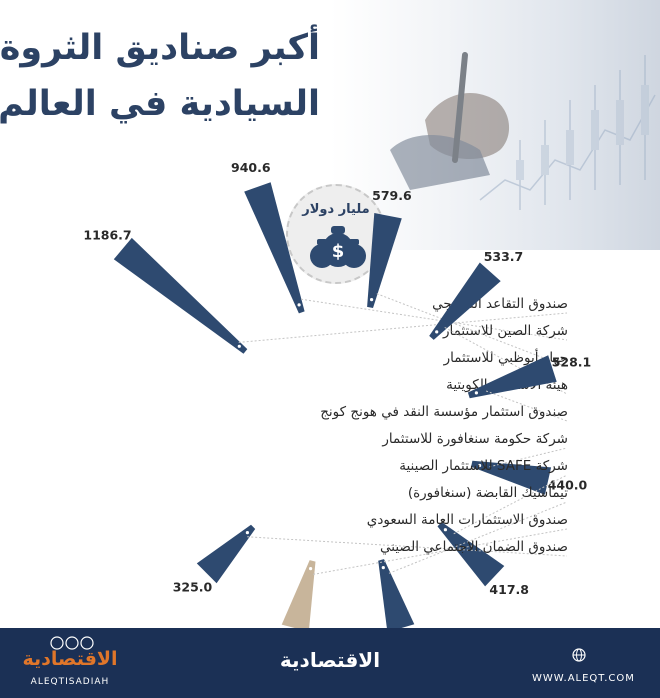 The width and height of the screenshot is (660, 698). Describe the element at coordinates (336, 209) in the screenshot. I see `unit-label: مليار دولار` at that location.